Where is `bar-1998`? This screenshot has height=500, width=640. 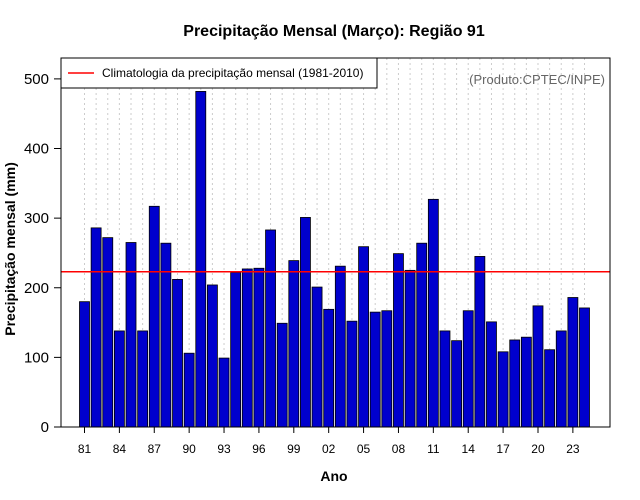
bar-1998 is located at coordinates (282, 375).